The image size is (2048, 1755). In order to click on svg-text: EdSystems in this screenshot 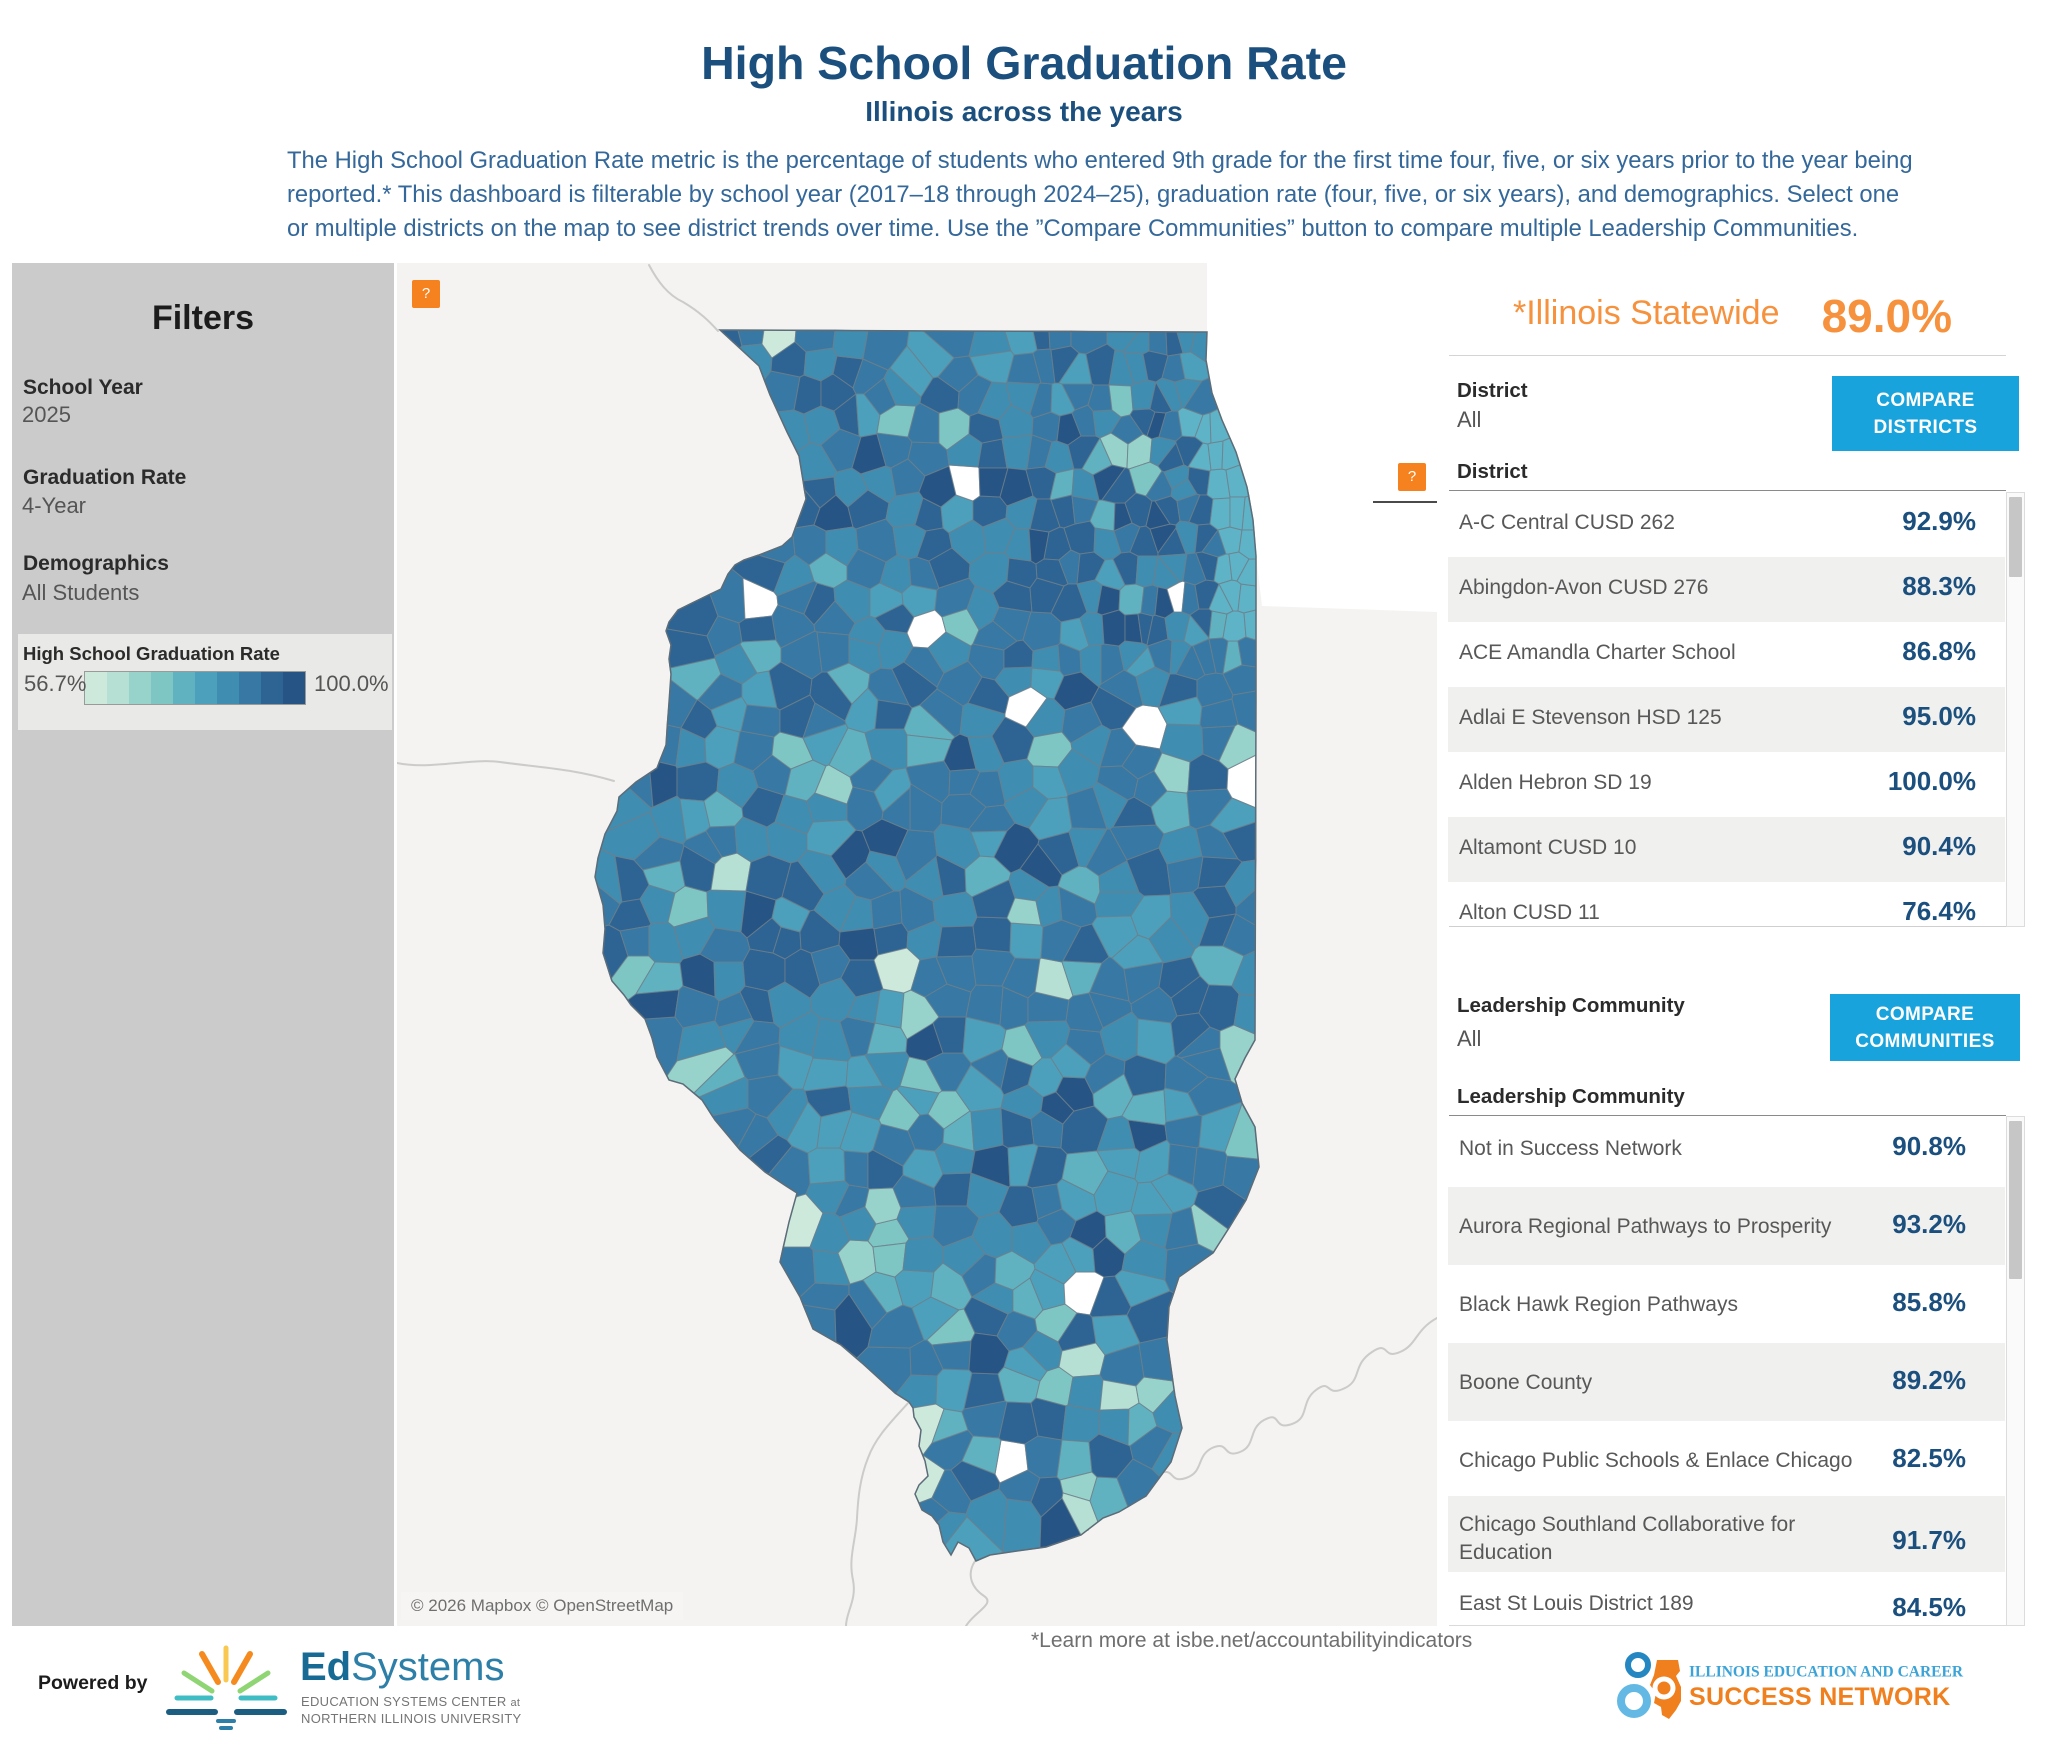, I will do `click(402, 1667)`.